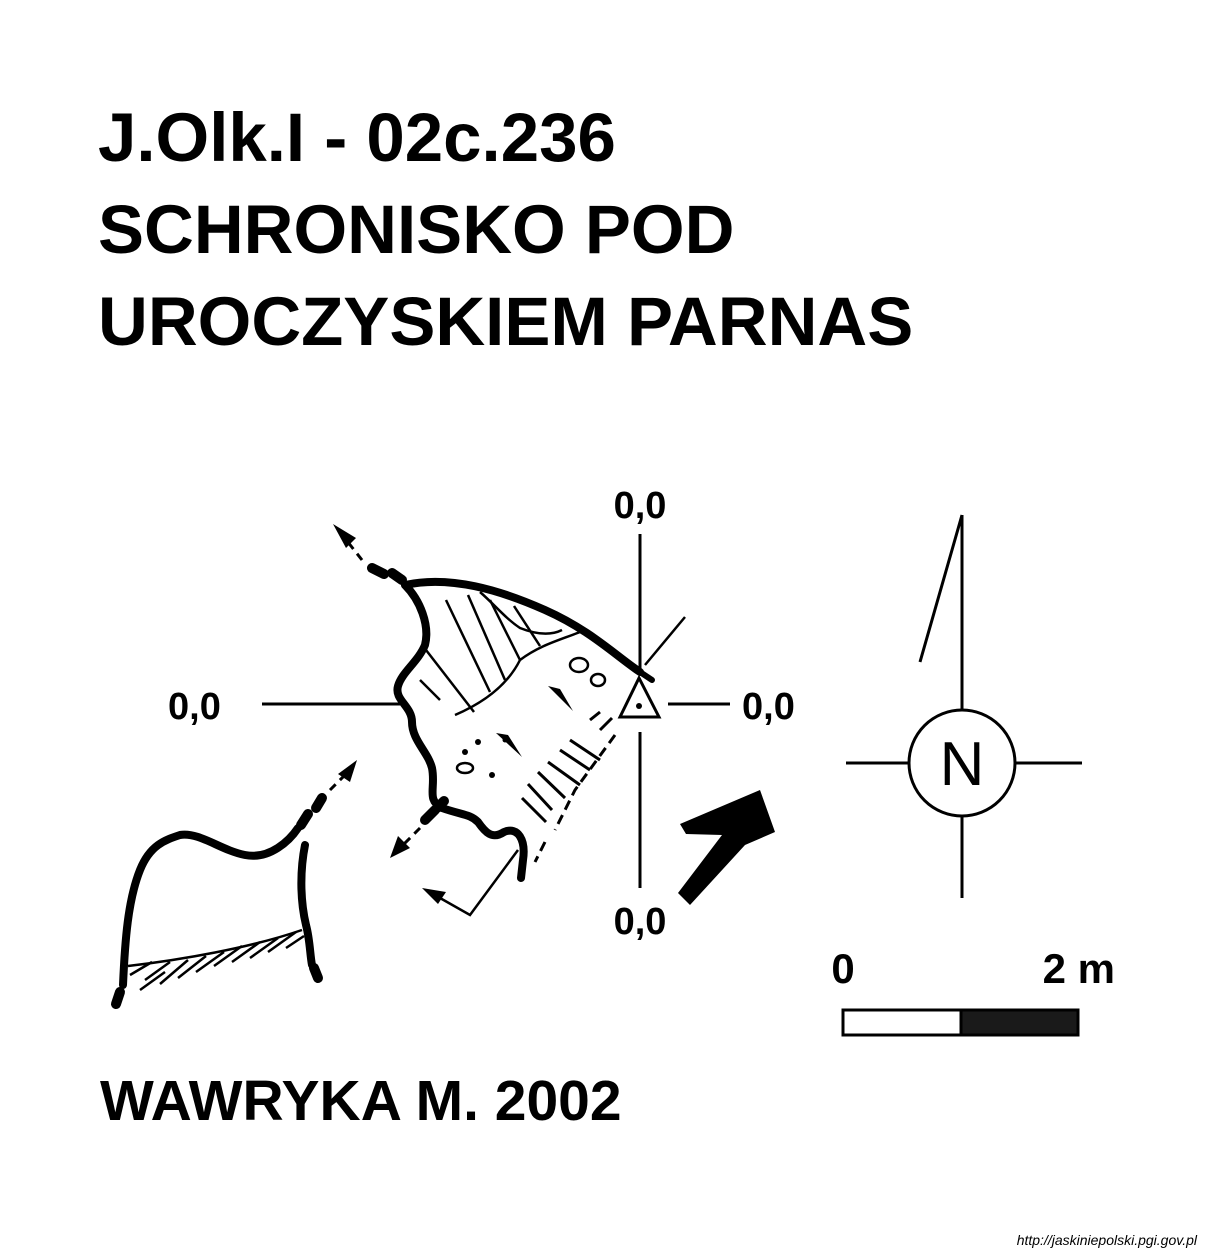  I want to click on arrow-head-northwest, so click(344, 536).